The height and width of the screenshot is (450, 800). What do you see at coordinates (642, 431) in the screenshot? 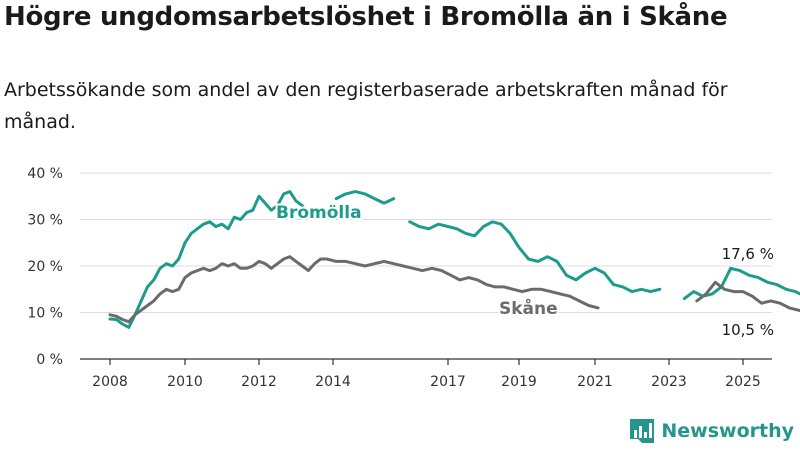
I see `bar-chart-logo-icon` at bounding box center [642, 431].